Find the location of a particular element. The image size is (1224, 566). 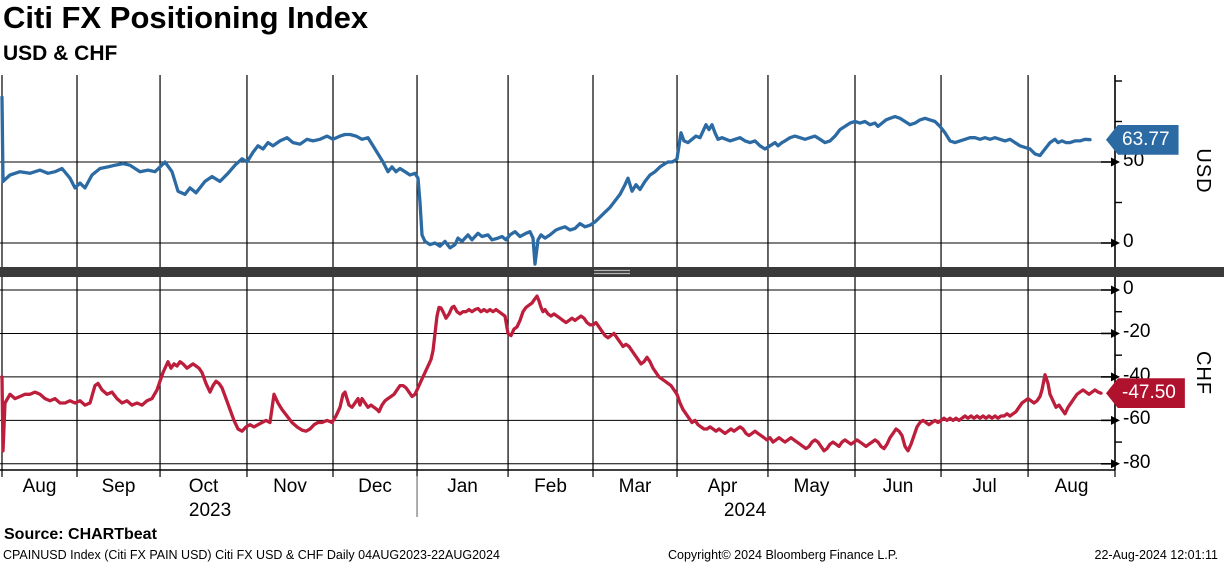

x-month-label: Mar is located at coordinates (635, 486).